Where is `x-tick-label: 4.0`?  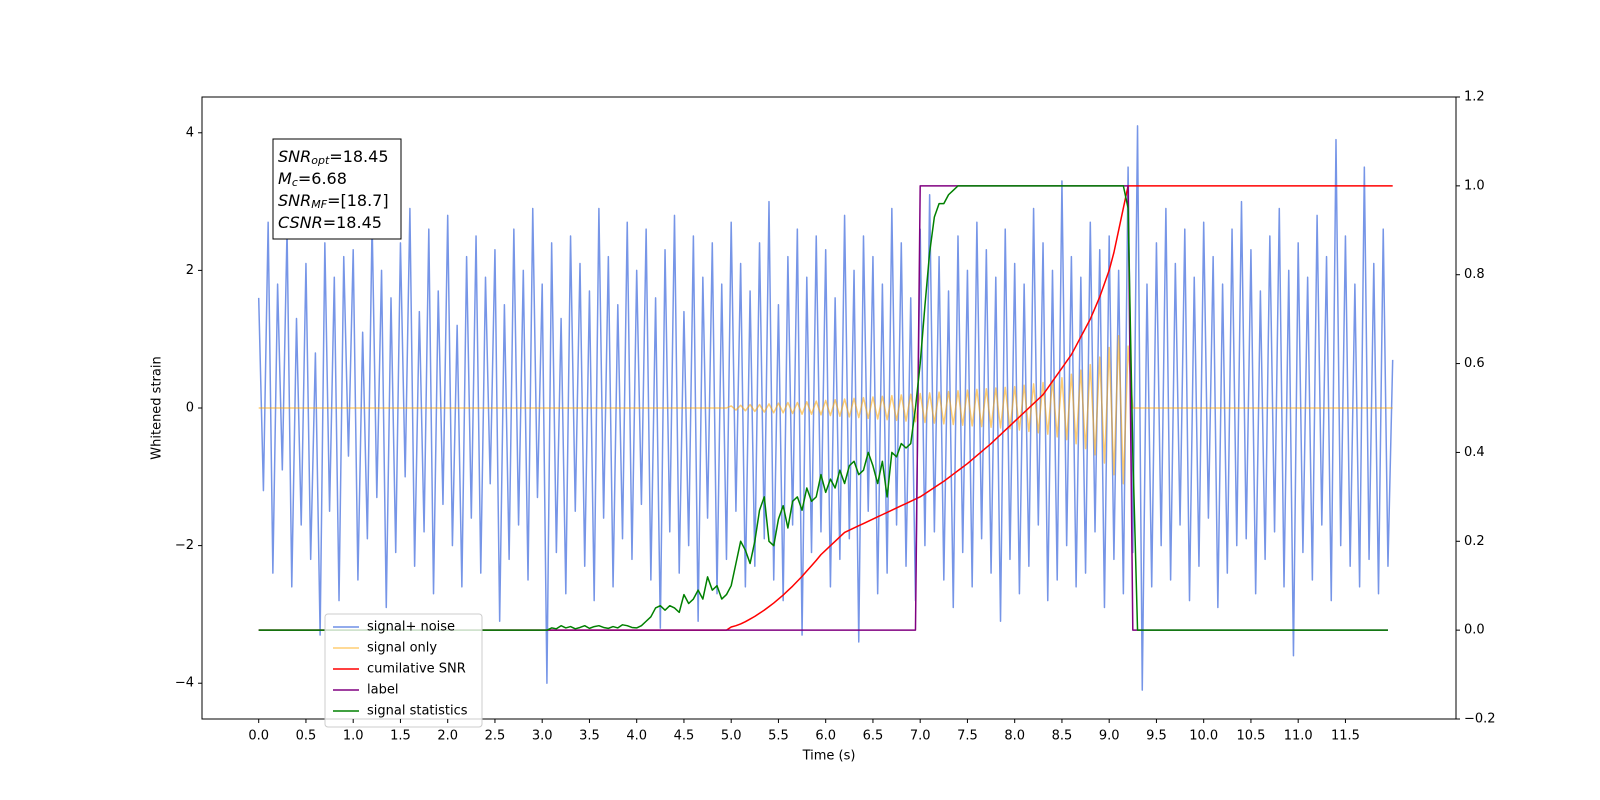
x-tick-label: 4.0 is located at coordinates (636, 736).